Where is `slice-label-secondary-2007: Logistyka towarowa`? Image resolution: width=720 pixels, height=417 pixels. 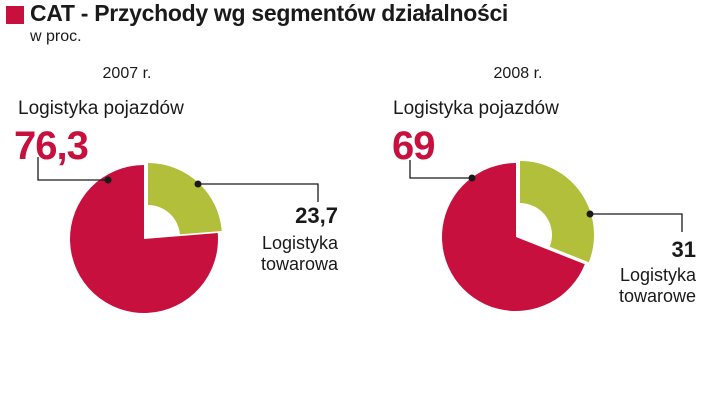 slice-label-secondary-2007: Logistyka towarowa is located at coordinates (299, 253).